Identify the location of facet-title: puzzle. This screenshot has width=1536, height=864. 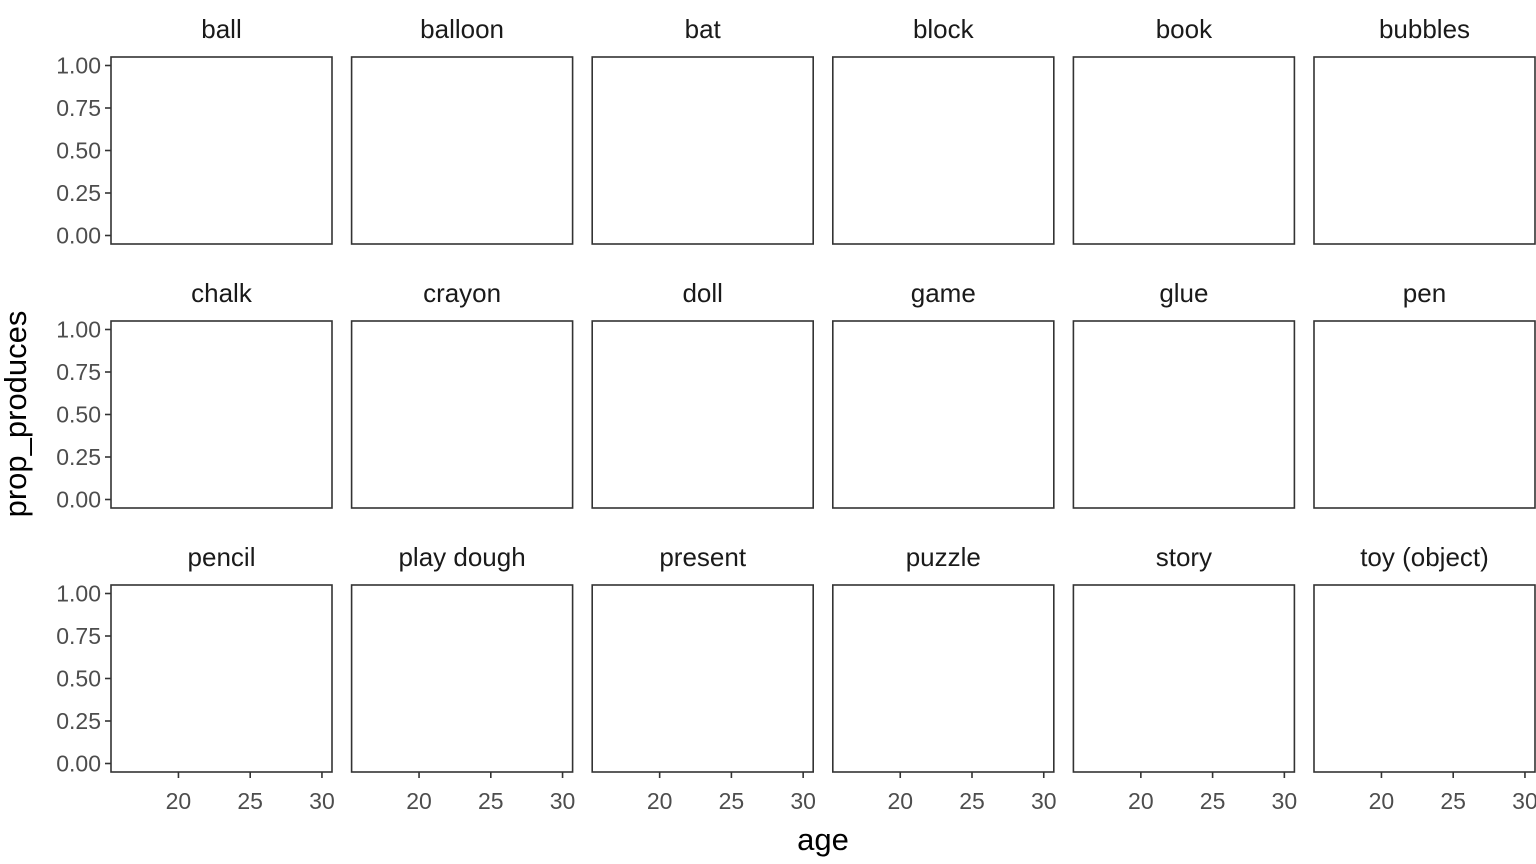
(943, 557).